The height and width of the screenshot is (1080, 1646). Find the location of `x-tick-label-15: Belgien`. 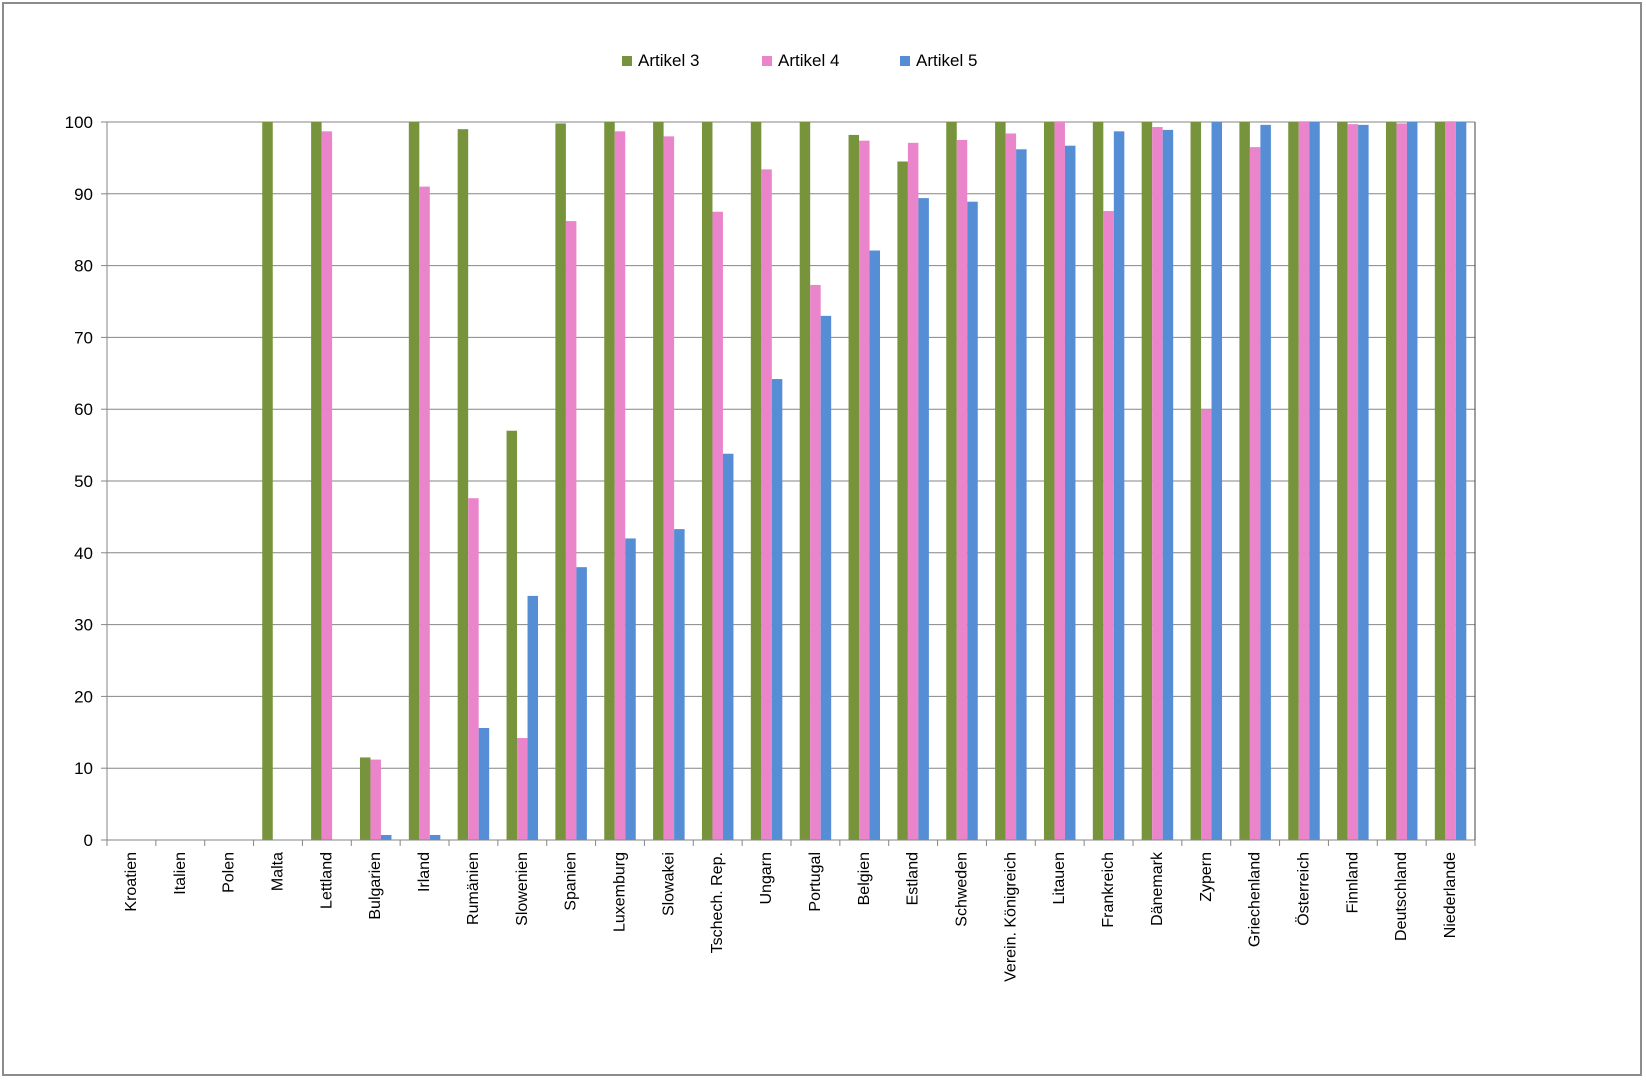

x-tick-label-15: Belgien is located at coordinates (864, 878).